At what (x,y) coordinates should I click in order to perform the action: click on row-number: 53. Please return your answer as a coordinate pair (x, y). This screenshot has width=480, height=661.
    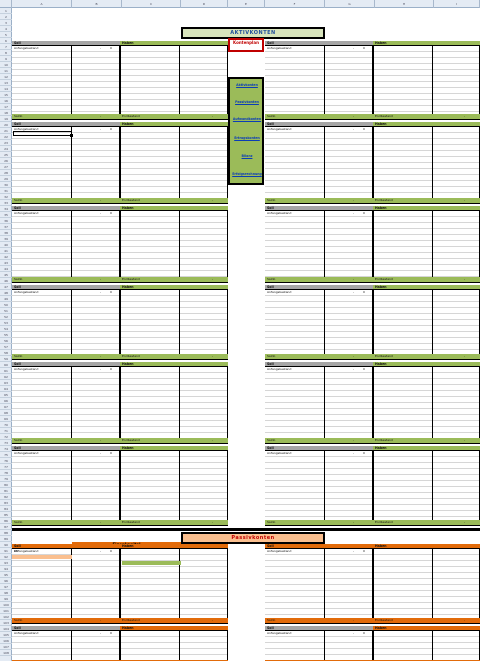
    Looking at the image, I should click on (6, 323).